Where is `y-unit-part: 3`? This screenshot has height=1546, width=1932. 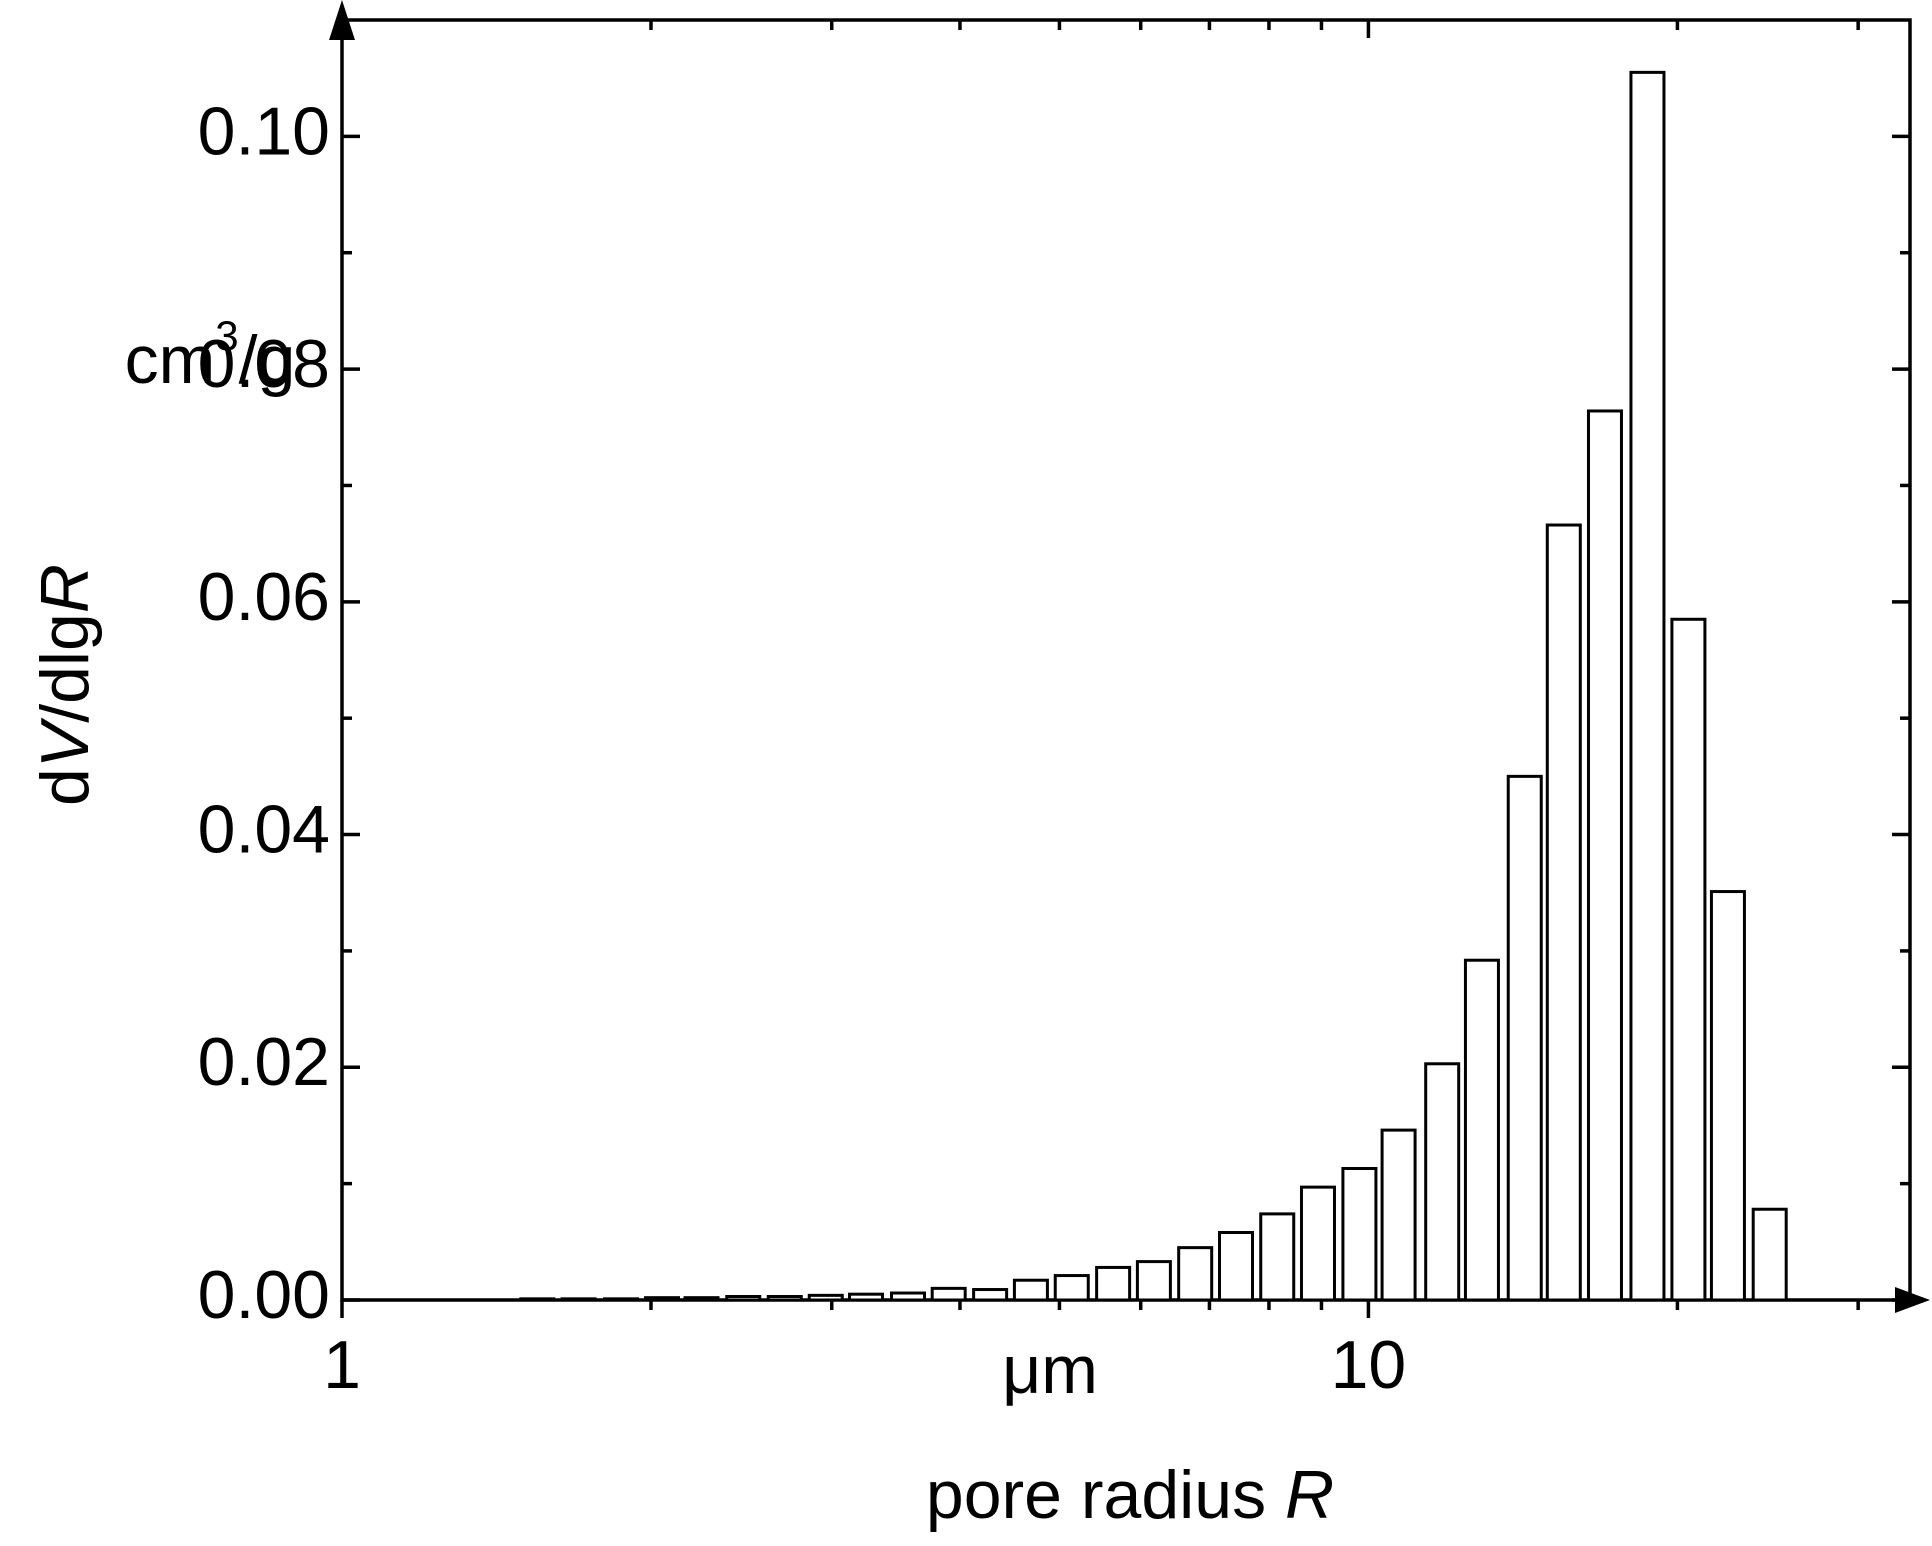
y-unit-part: 3 is located at coordinates (226, 335).